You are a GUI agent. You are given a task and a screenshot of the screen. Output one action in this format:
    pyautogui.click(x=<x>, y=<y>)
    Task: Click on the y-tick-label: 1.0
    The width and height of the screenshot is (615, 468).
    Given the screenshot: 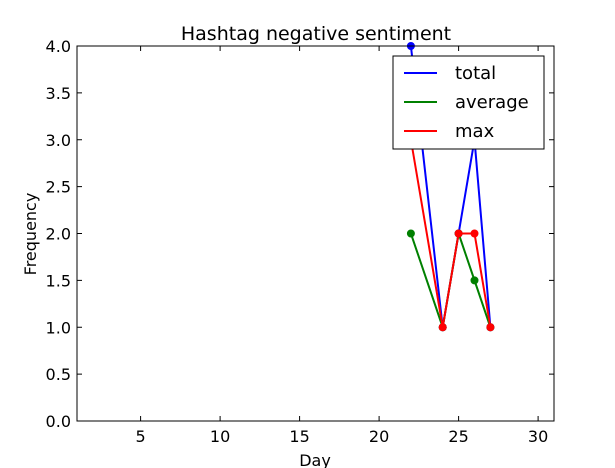 What is the action you would take?
    pyautogui.click(x=58, y=327)
    